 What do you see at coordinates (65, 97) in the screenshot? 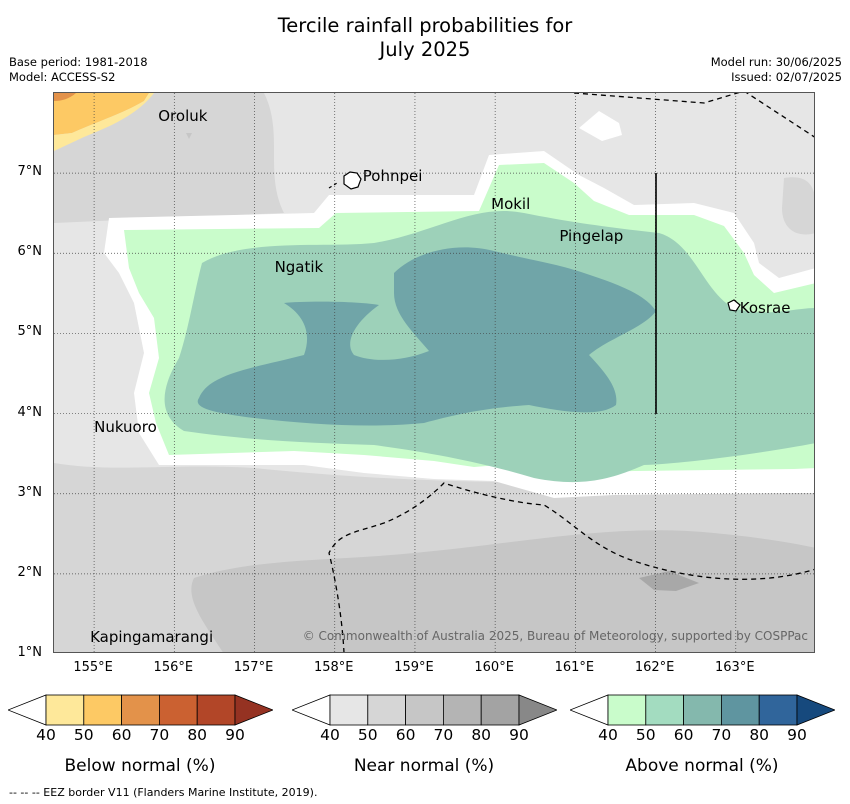
I see `below-normal-70-patch` at bounding box center [65, 97].